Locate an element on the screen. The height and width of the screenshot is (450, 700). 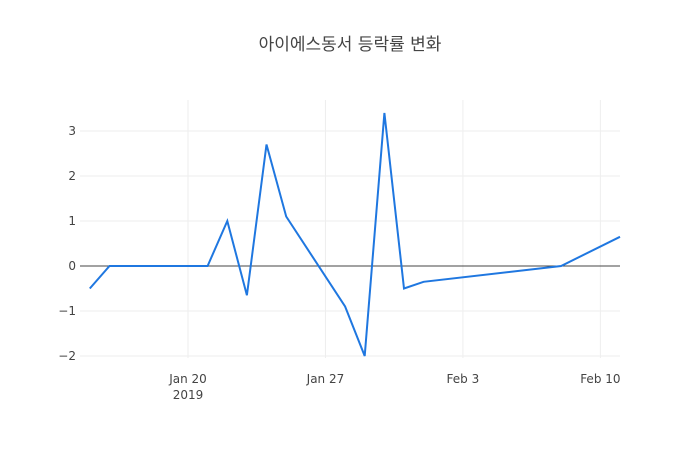
y-axis: 3 2 1 0 −1 −2 is located at coordinates (67, 243).